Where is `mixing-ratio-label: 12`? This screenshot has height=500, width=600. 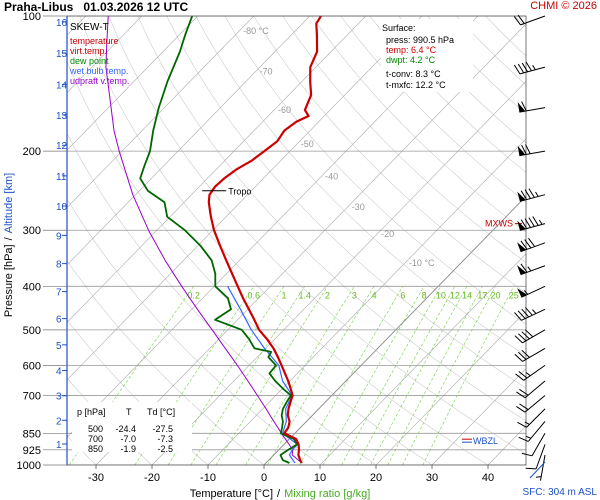
mixing-ratio-label: 12 is located at coordinates (455, 295).